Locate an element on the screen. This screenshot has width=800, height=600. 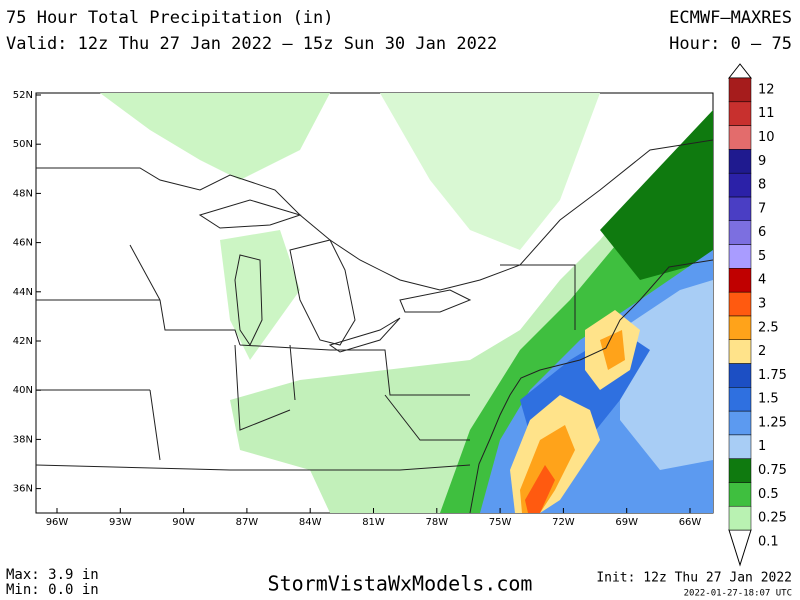
colorbar-label: 7 is located at coordinates (762, 208).